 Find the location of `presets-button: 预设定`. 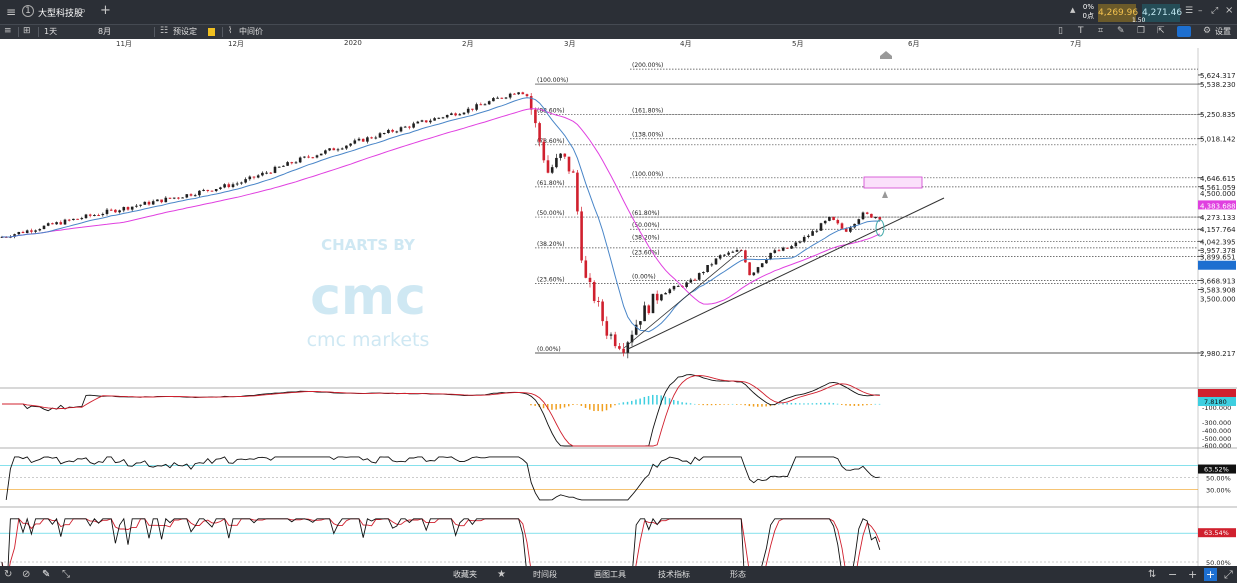

presets-button: 预设定 is located at coordinates (185, 31).